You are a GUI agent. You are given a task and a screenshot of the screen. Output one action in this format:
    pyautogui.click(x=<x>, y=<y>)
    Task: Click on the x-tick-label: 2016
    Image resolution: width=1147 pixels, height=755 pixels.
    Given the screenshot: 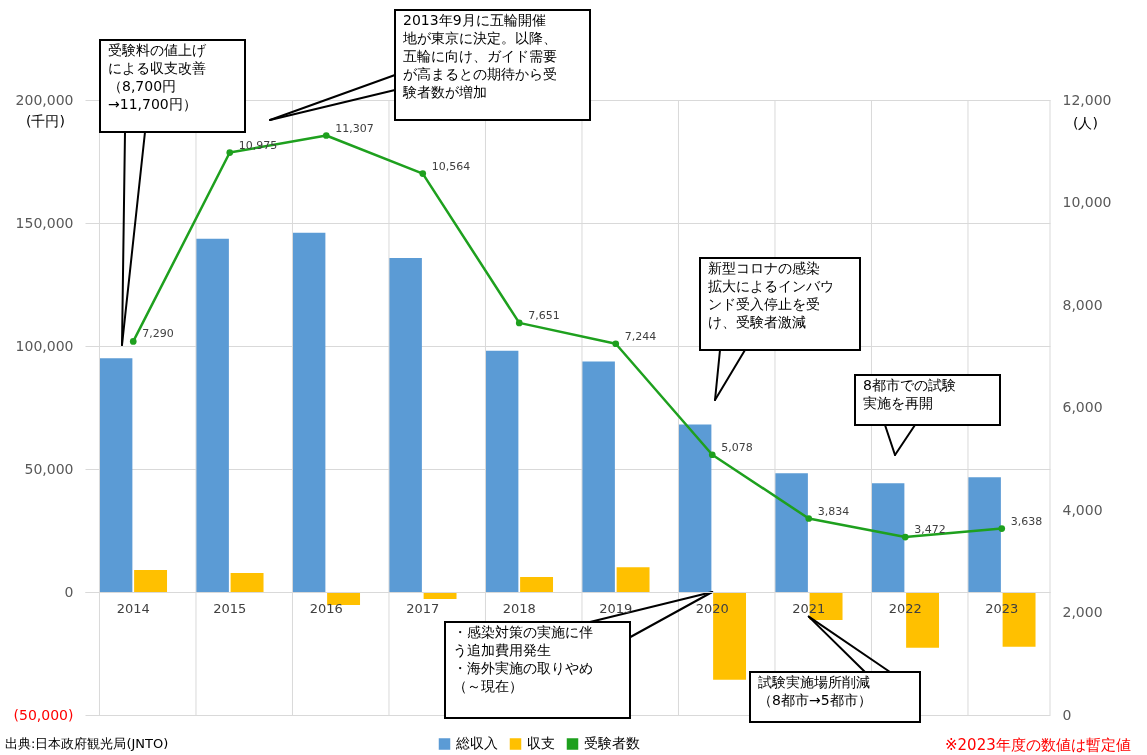 What is the action you would take?
    pyautogui.click(x=326, y=608)
    